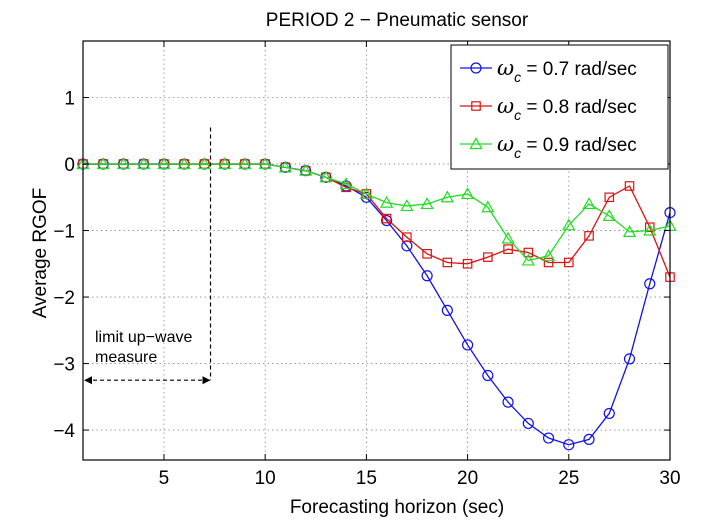  What do you see at coordinates (579, 107) in the screenshot?
I see `legend-value: = 0.8 rad/sec` at bounding box center [579, 107].